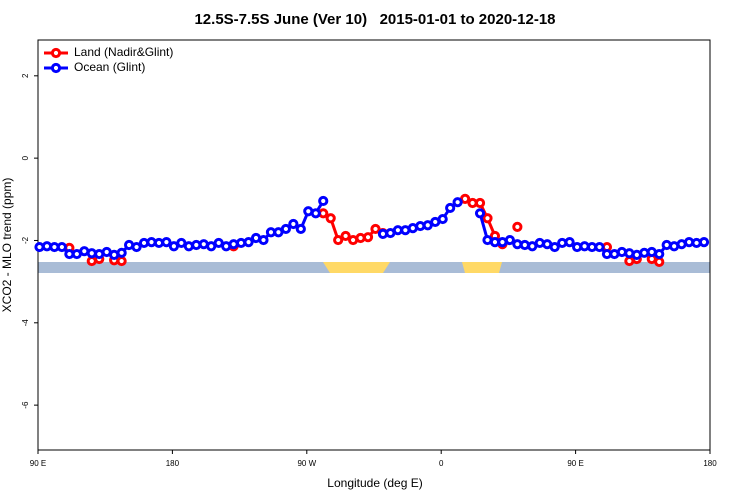  I want to click on land-mask-band, so click(374, 267).